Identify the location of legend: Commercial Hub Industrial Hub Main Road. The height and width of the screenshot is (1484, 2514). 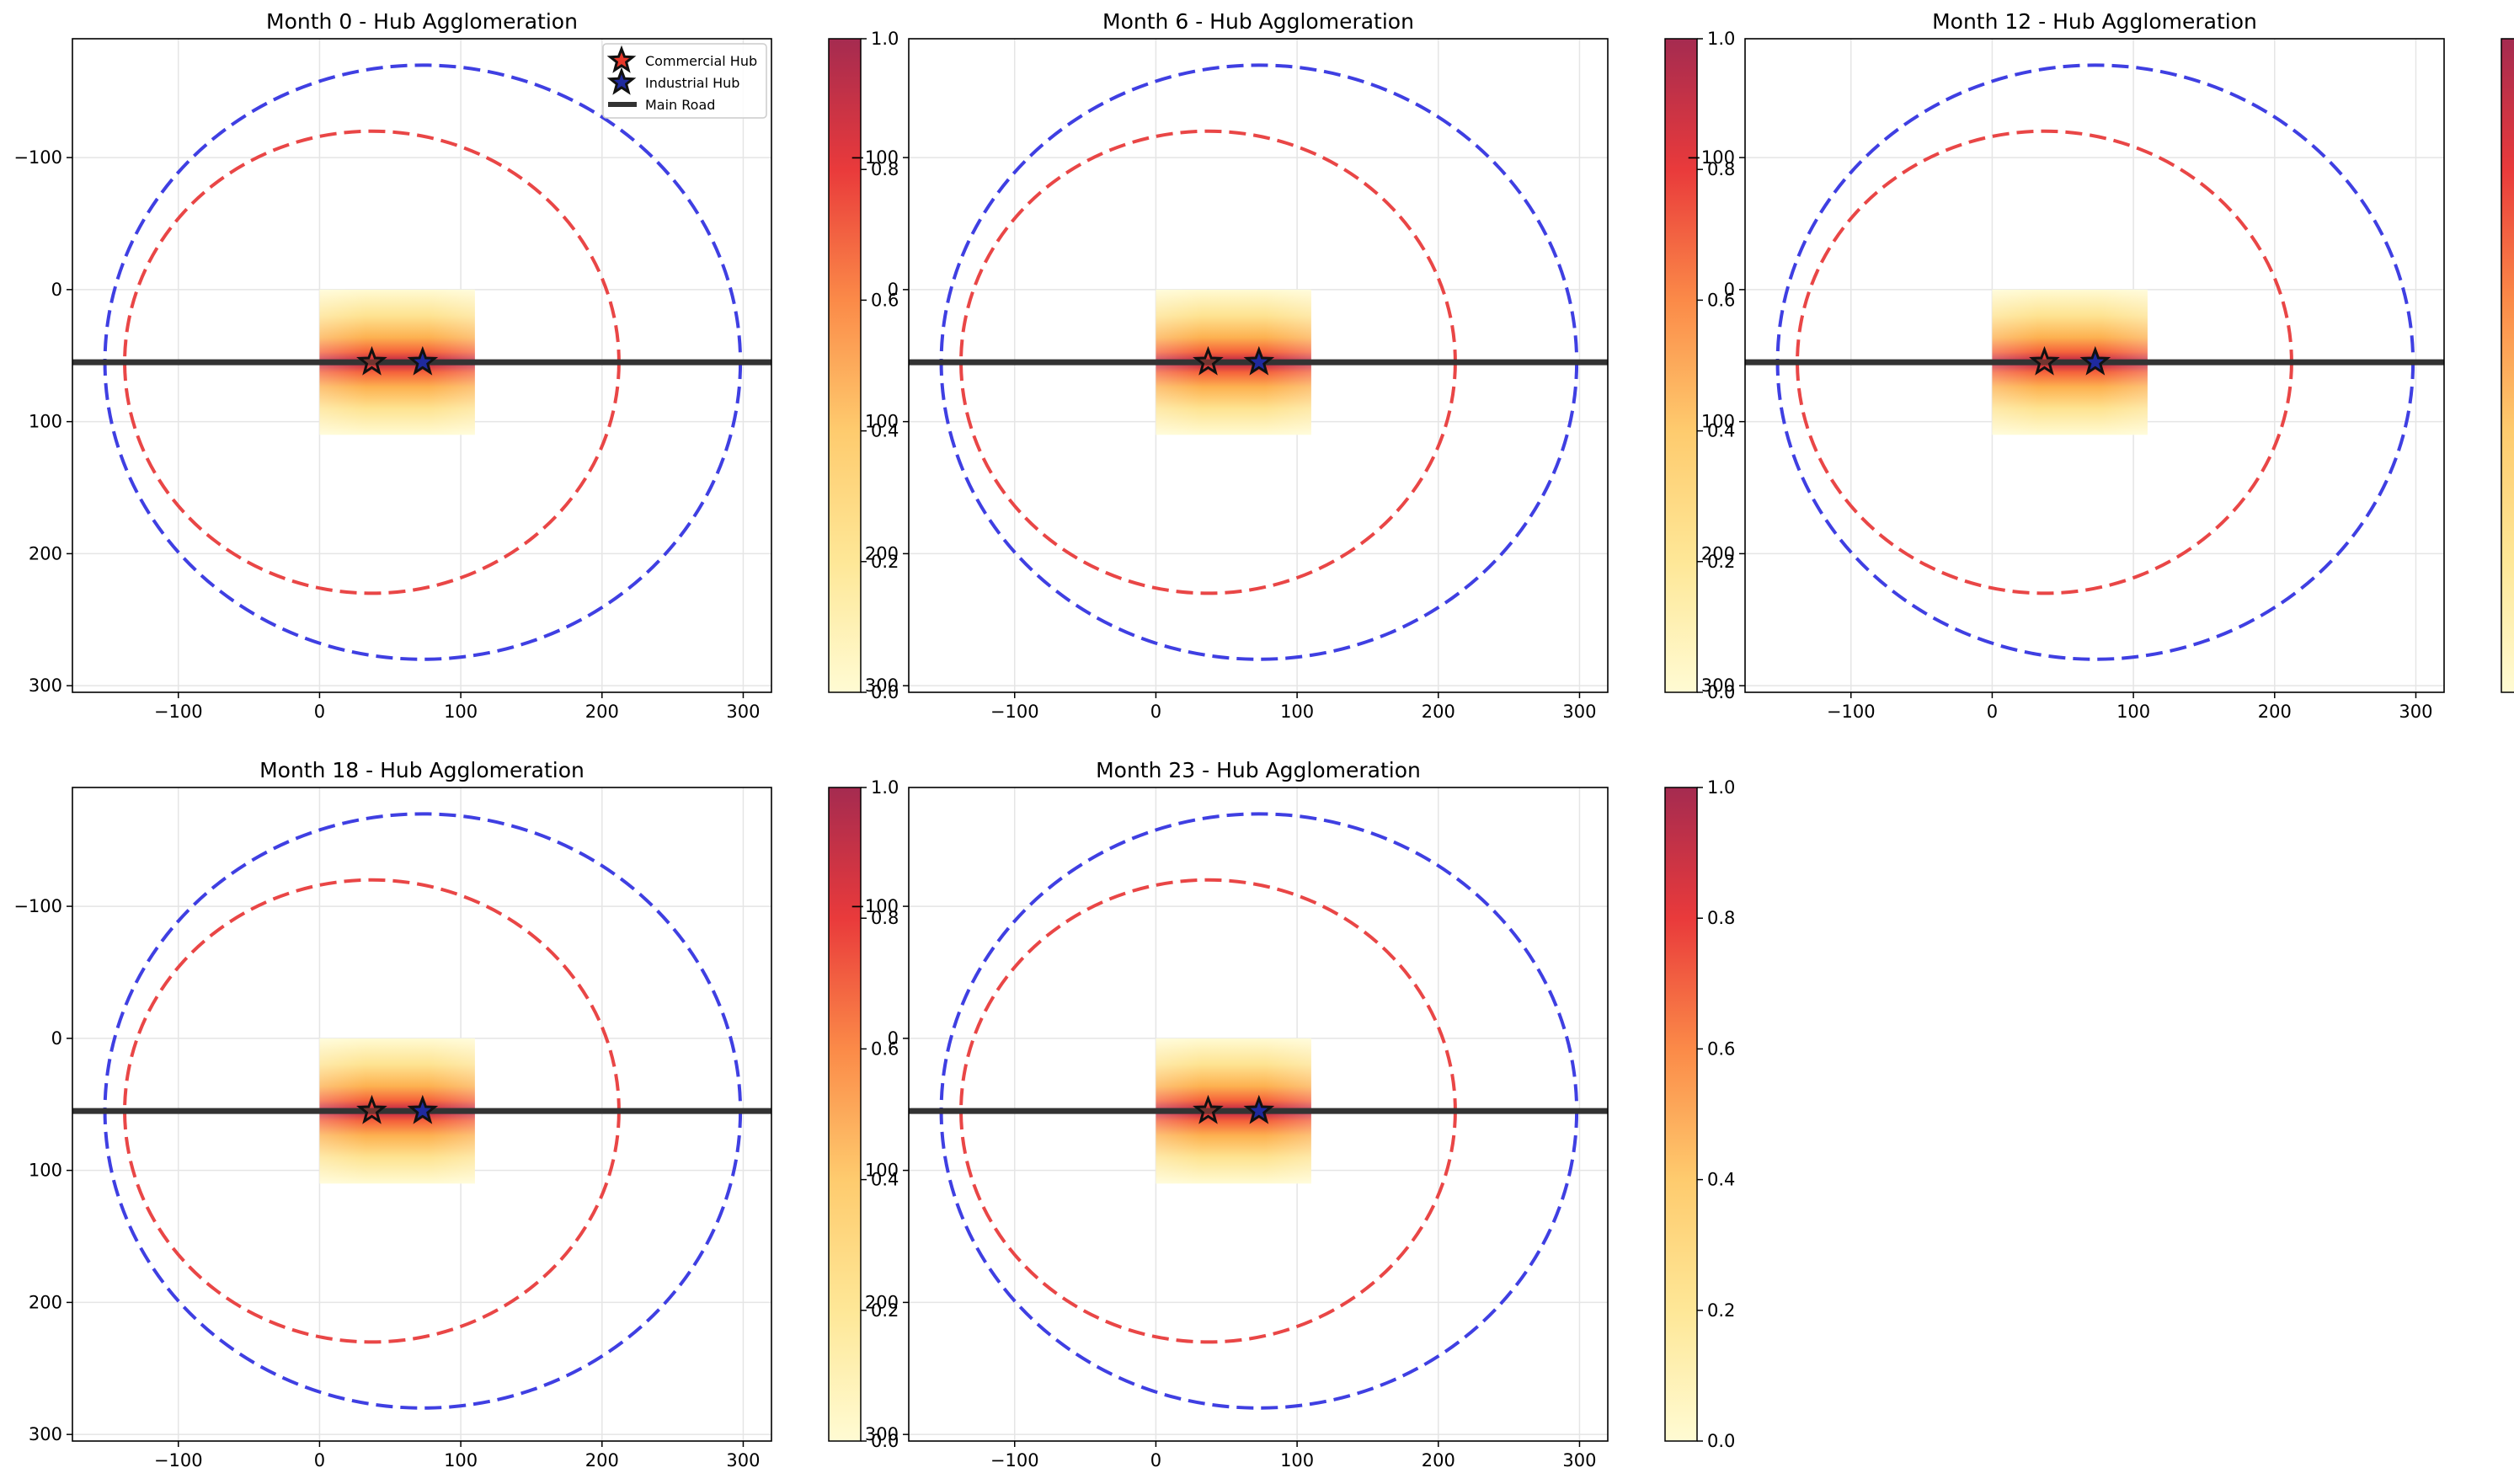
(685, 81).